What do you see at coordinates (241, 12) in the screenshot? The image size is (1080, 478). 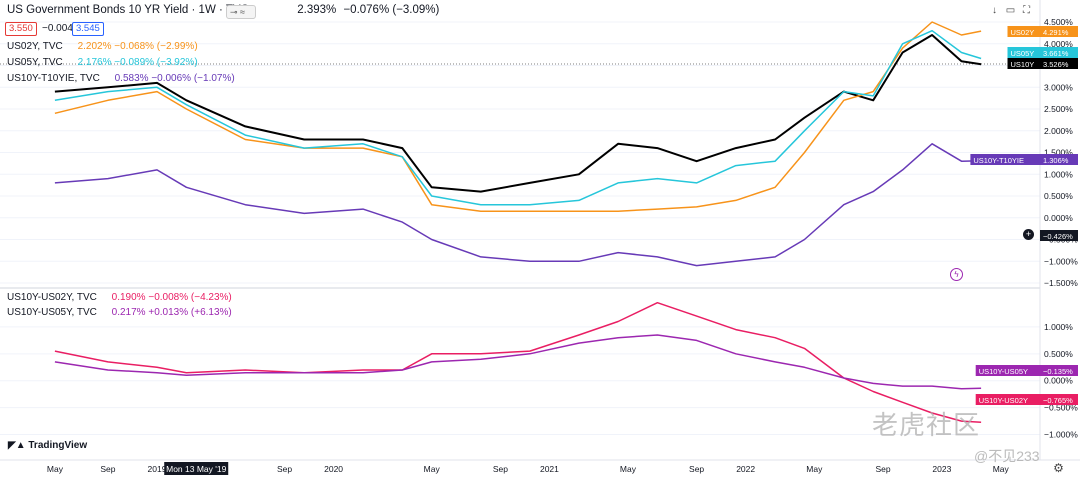 I see `compare-toggle-icon: ⊸ ≈` at bounding box center [241, 12].